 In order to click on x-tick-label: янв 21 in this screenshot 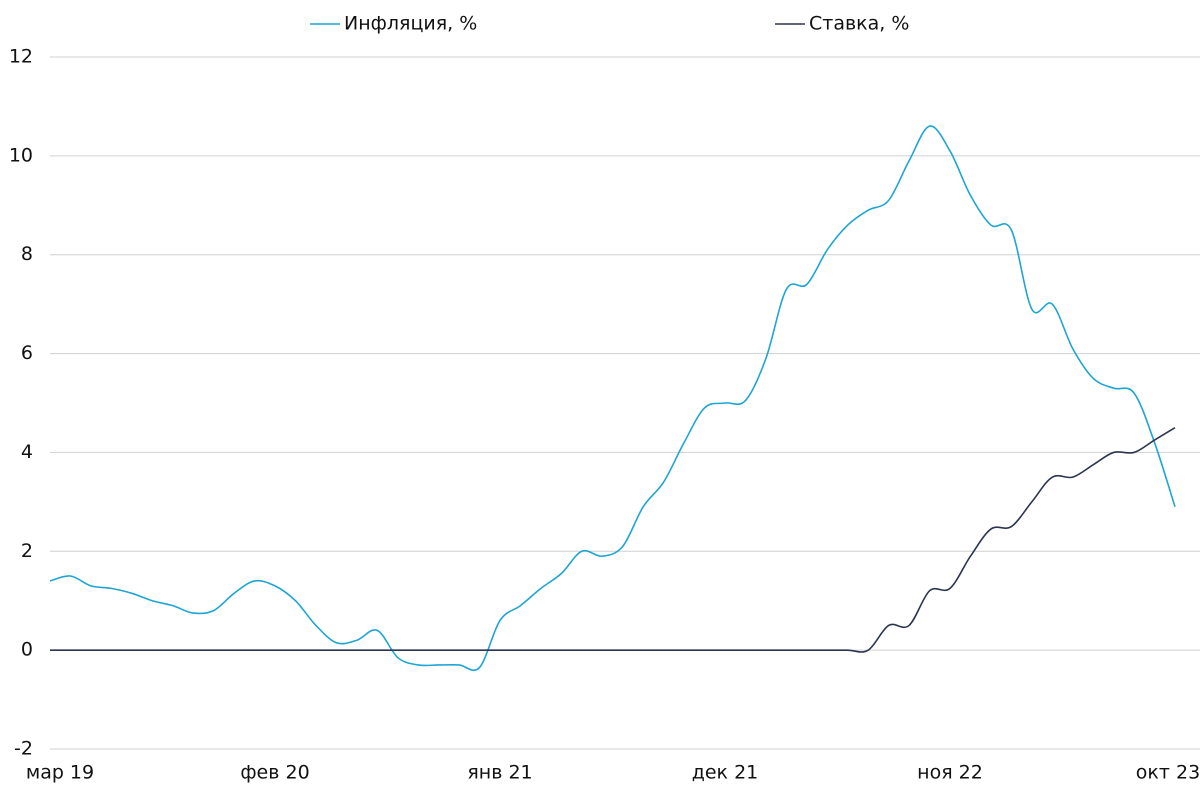, I will do `click(499, 773)`.